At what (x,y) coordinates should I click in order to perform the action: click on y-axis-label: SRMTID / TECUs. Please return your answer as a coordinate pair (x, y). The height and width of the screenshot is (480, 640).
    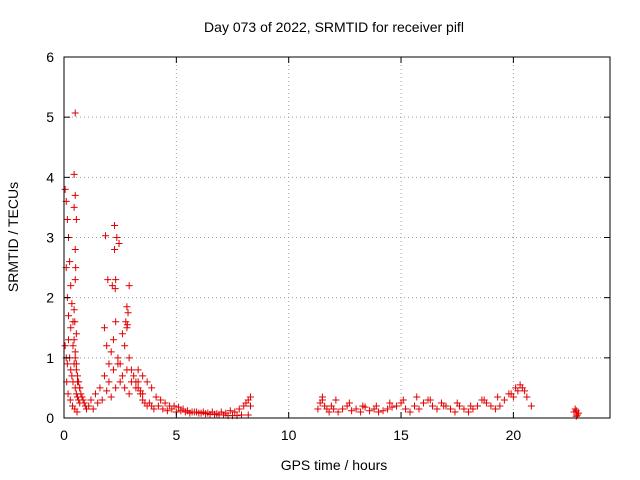
    Looking at the image, I should click on (13, 237).